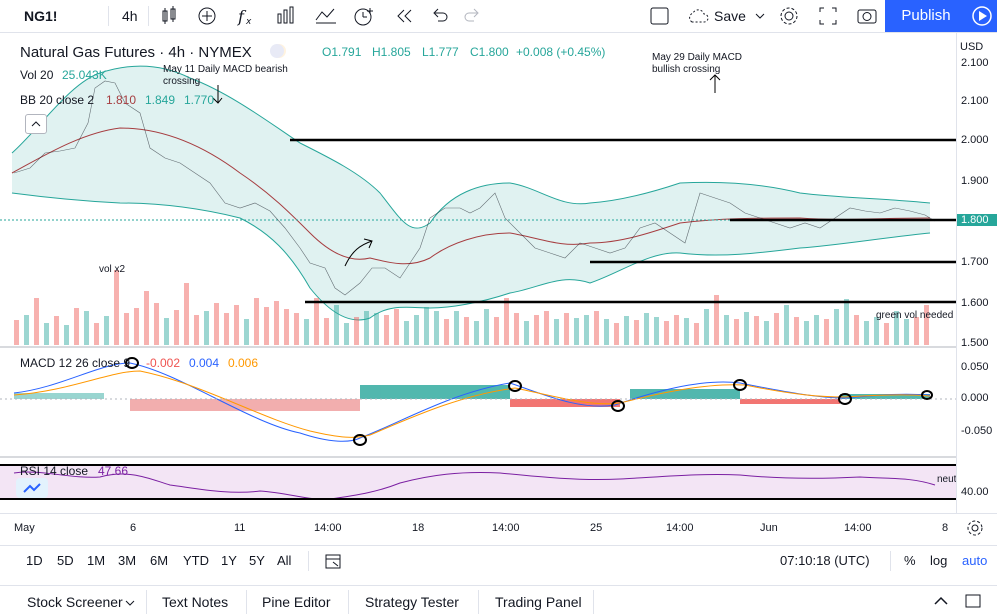 The width and height of the screenshot is (997, 616). Describe the element at coordinates (296, 602) in the screenshot. I see `tab-pine-editor: Pine Editor` at that location.